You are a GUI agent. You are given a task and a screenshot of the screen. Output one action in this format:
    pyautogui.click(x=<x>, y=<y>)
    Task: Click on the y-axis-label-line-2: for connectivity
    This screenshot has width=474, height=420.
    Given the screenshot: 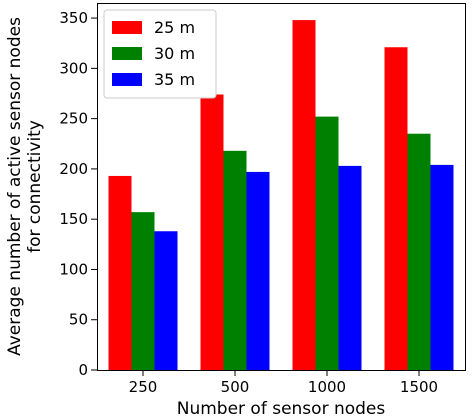 What is the action you would take?
    pyautogui.click(x=35, y=186)
    